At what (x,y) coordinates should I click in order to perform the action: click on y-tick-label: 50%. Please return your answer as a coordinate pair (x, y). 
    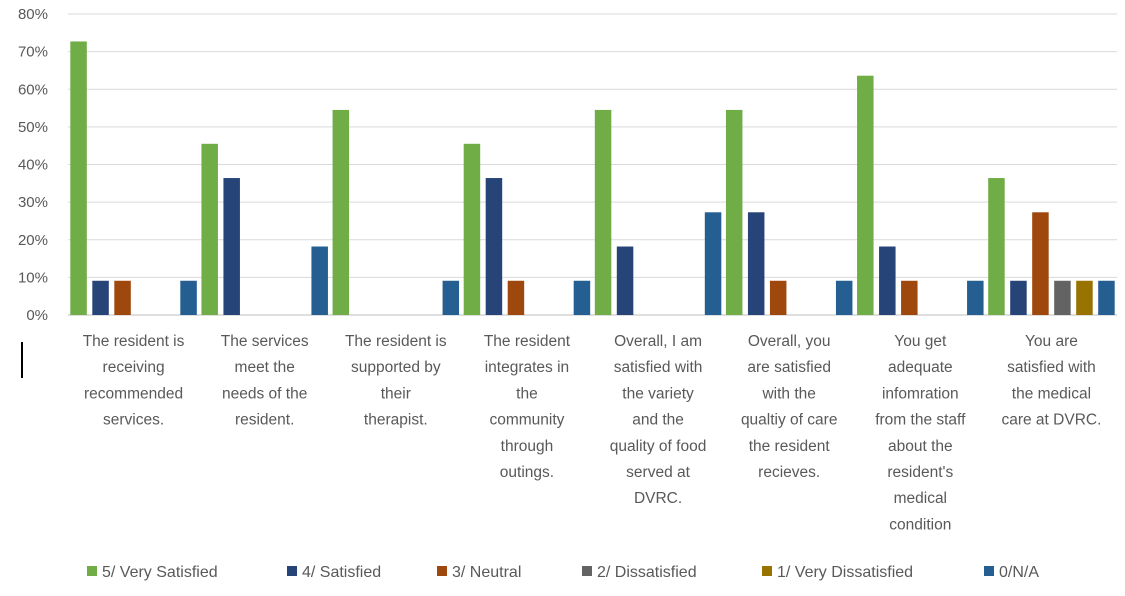
    Looking at the image, I should click on (33, 127).